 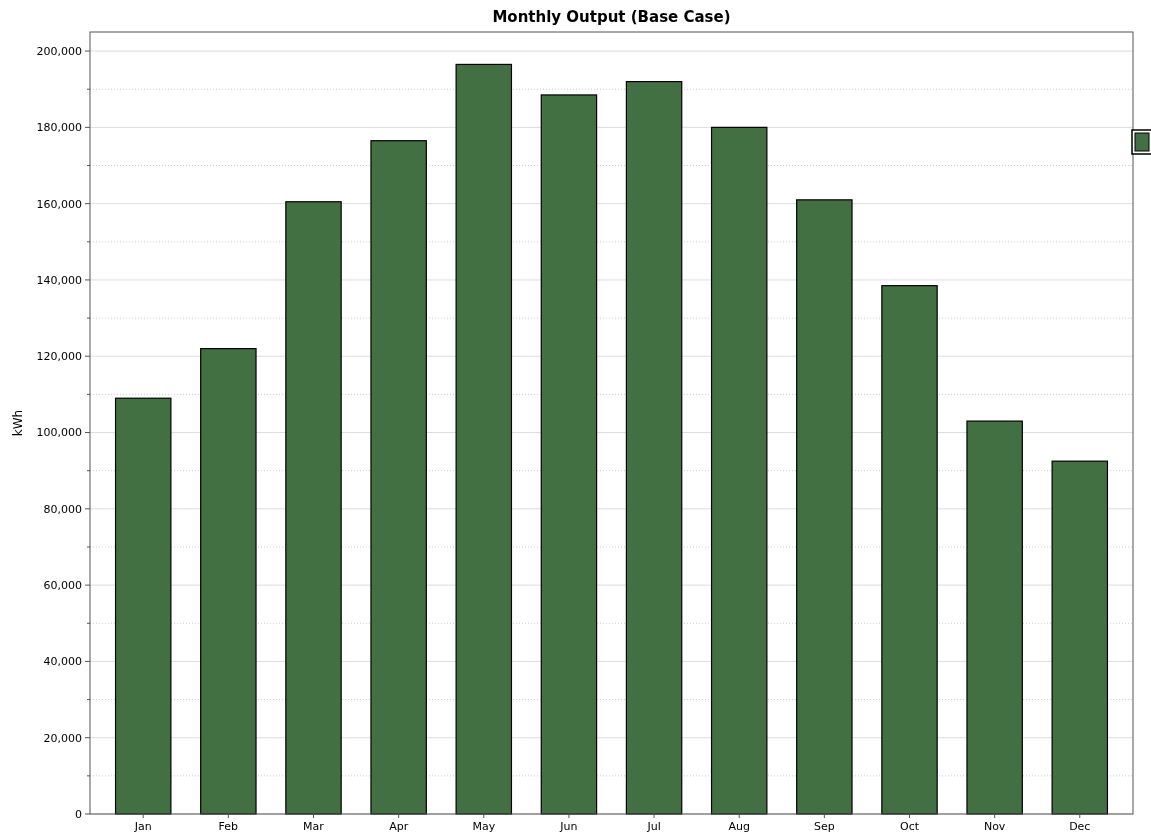 I want to click on x-tick-label: Aug, so click(x=739, y=826).